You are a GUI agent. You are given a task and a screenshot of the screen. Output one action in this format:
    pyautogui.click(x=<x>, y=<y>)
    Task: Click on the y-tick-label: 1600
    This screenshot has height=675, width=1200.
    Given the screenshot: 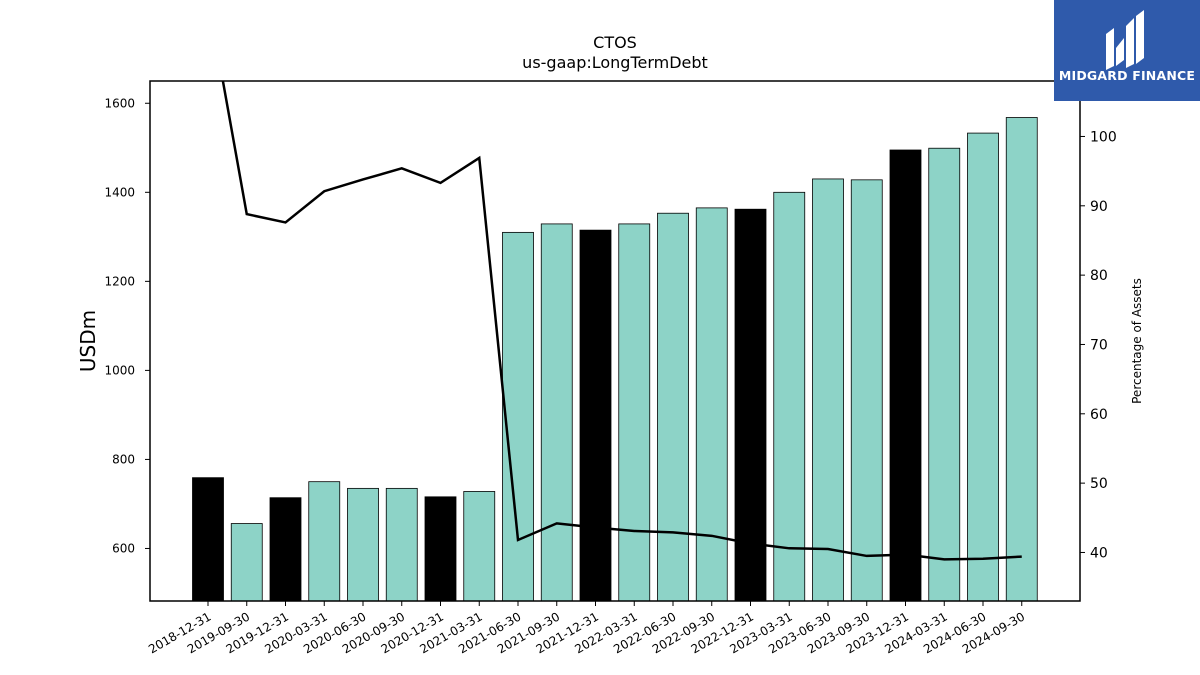 What is the action you would take?
    pyautogui.click(x=119, y=103)
    